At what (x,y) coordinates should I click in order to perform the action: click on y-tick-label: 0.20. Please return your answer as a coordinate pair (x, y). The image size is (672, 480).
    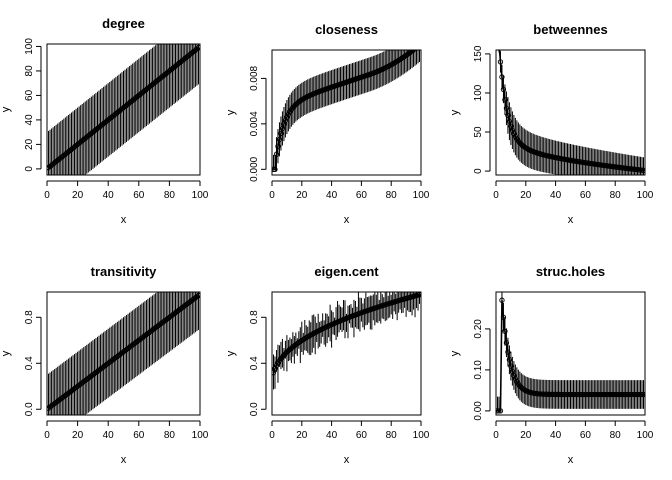
    Looking at the image, I should click on (478, 329).